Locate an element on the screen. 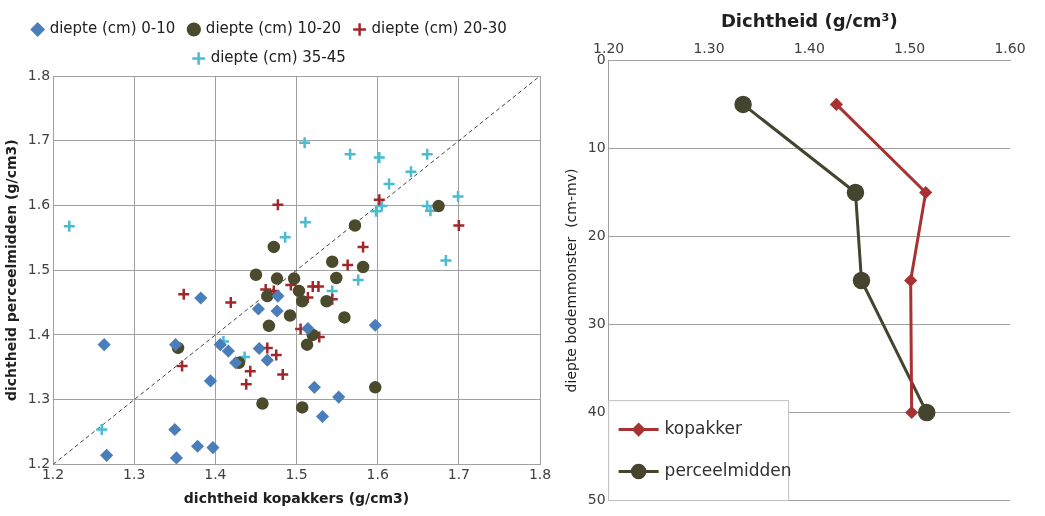 The image size is (1045, 516). legend-label: perceelmidden is located at coordinates (728, 470).